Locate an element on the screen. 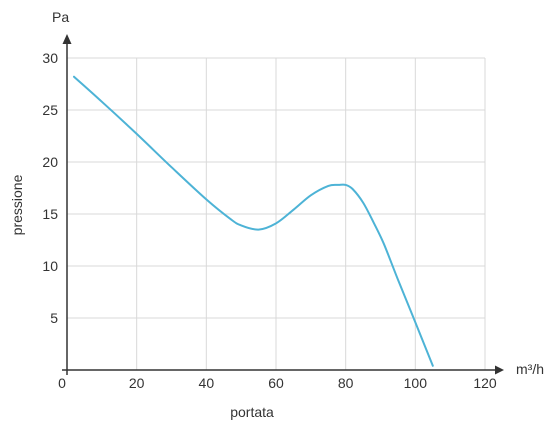 The width and height of the screenshot is (560, 433). x-unit-label: m³/h is located at coordinates (530, 369).